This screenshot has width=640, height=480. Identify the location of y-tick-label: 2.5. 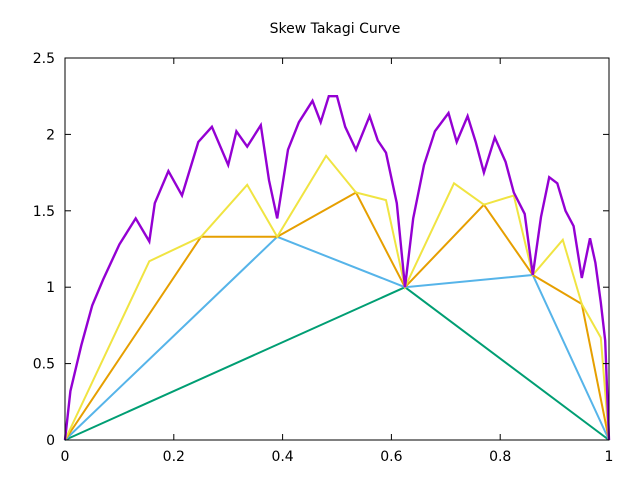
(44, 59).